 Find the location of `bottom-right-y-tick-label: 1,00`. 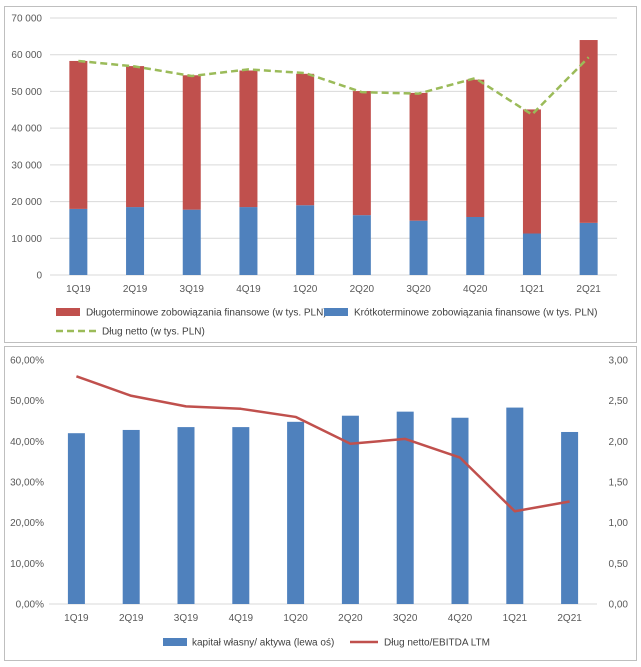

bottom-right-y-tick-label: 1,00 is located at coordinates (619, 523).